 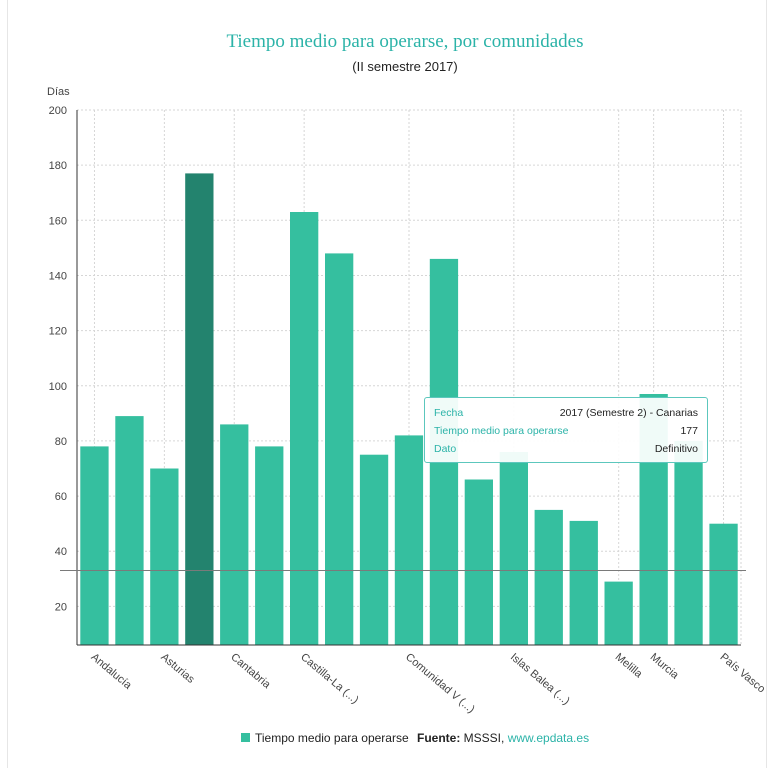 I want to click on source-text: MSSSI,, so click(x=483, y=738).